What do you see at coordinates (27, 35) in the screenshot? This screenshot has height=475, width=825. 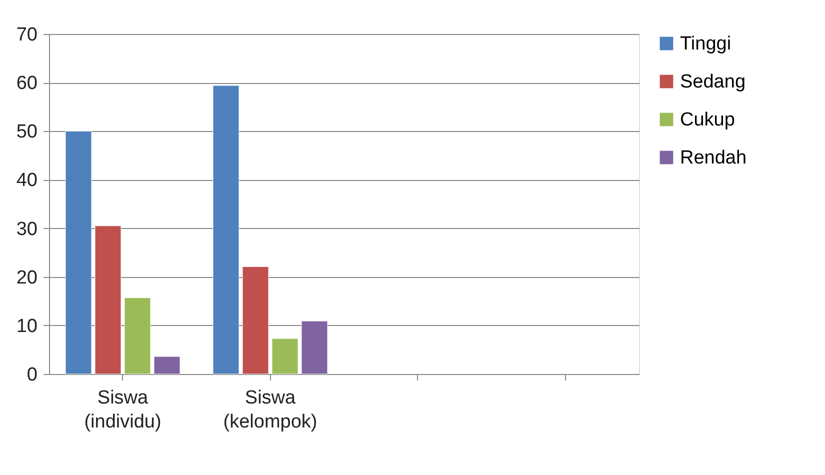 I see `y-tick-label: 70` at bounding box center [27, 35].